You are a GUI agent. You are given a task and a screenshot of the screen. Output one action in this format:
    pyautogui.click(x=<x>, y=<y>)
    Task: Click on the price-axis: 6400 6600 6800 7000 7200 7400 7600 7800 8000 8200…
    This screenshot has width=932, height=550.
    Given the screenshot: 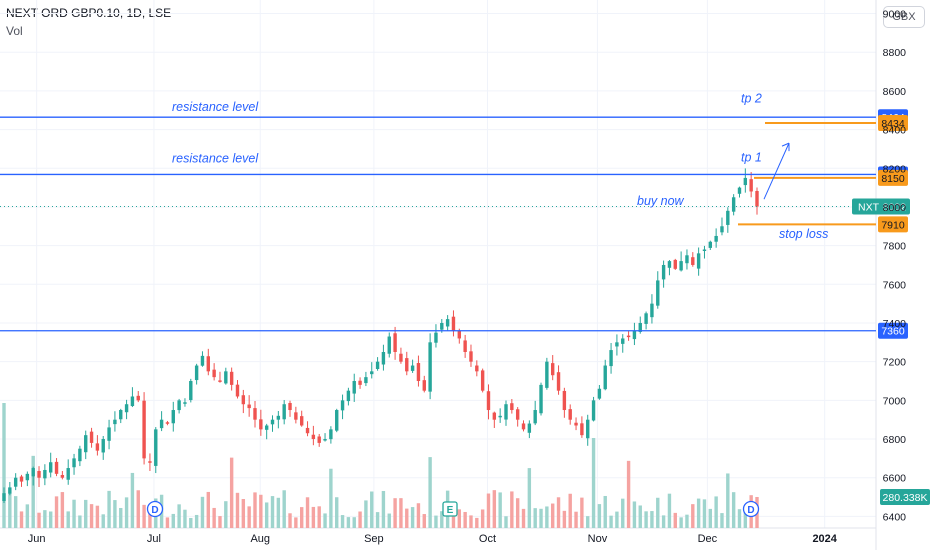 What is the action you would take?
    pyautogui.click(x=905, y=266)
    